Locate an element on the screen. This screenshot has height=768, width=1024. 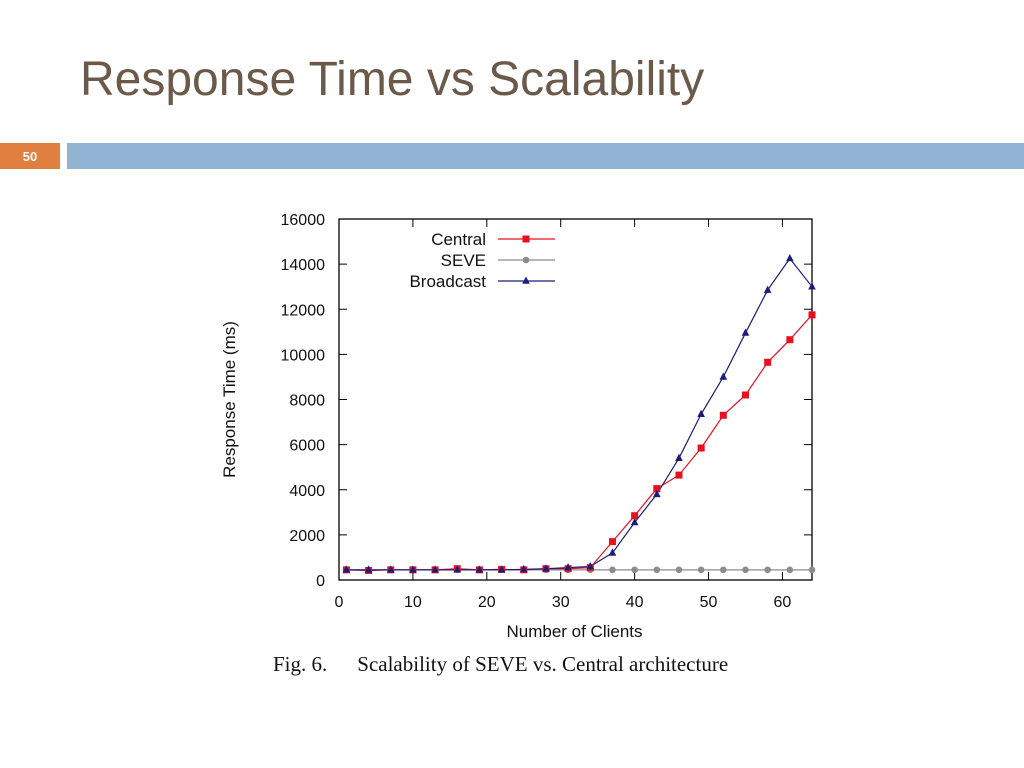
x-tick-label: 20 is located at coordinates (487, 602).